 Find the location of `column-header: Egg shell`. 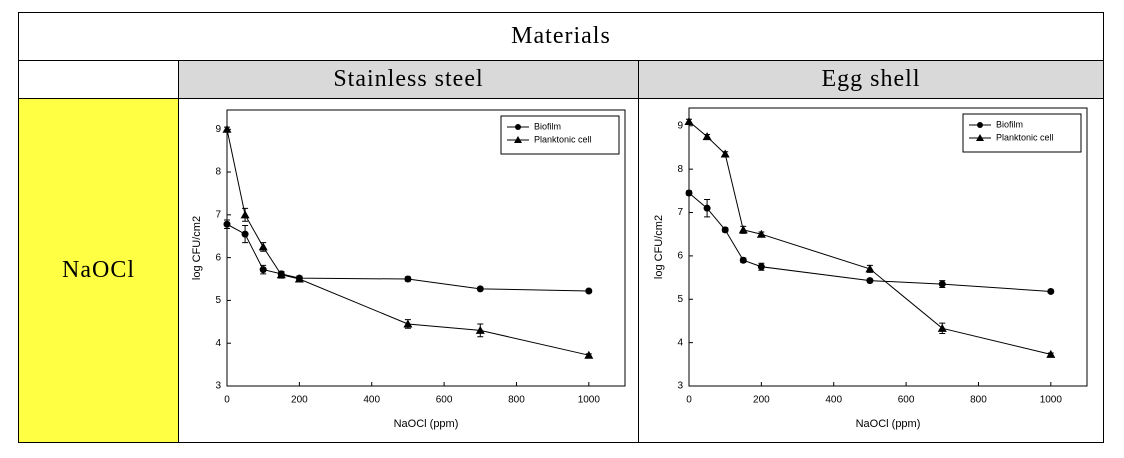

column-header: Egg shell is located at coordinates (871, 79).